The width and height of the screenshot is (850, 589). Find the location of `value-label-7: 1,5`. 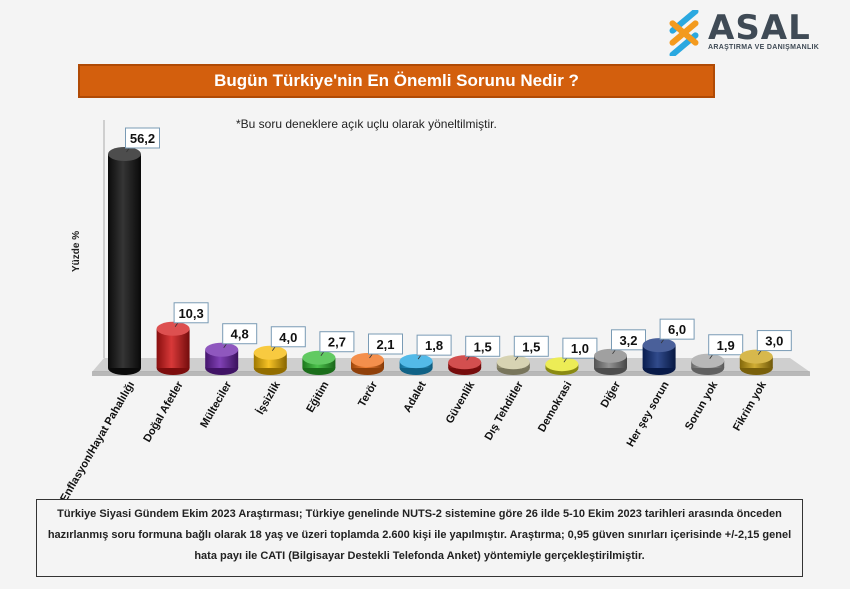

value-label-7: 1,5 is located at coordinates (483, 346).